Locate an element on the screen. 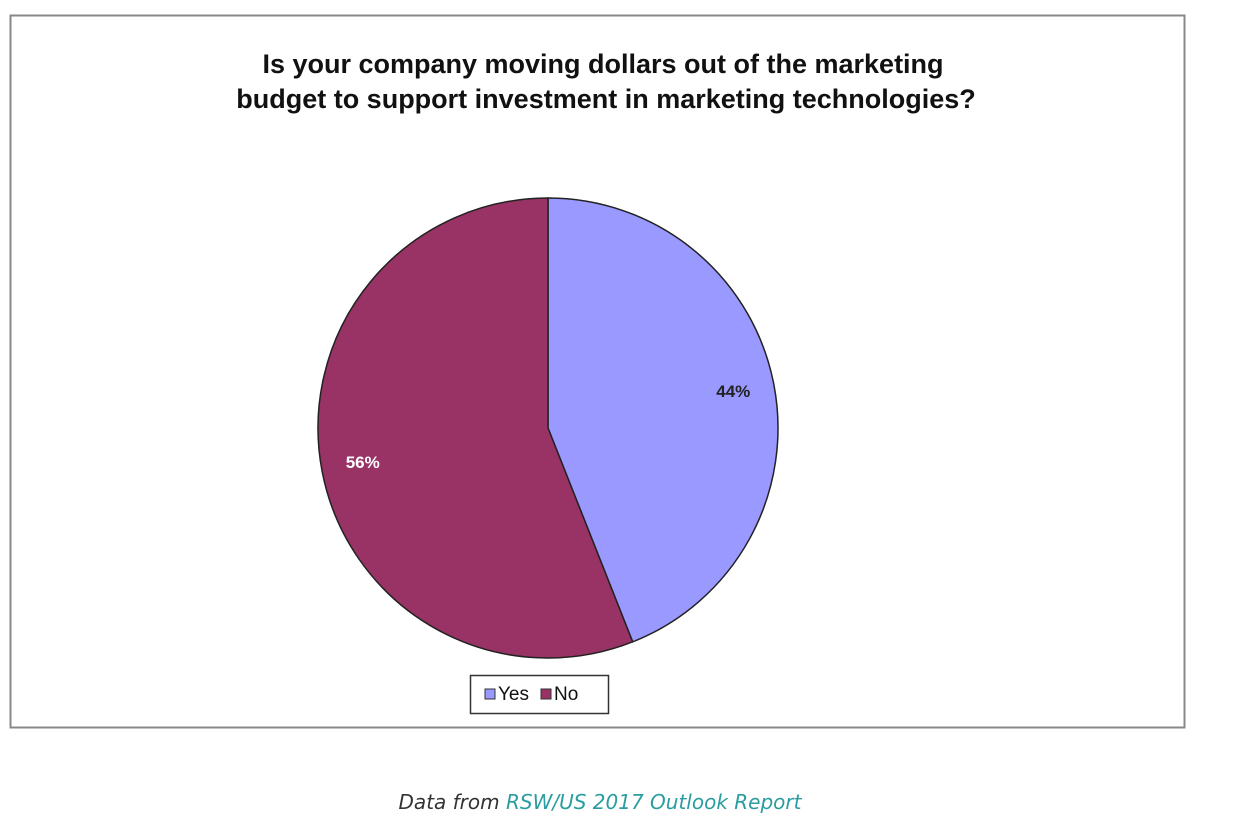 The width and height of the screenshot is (1234, 840). data-label: 44% is located at coordinates (733, 391).